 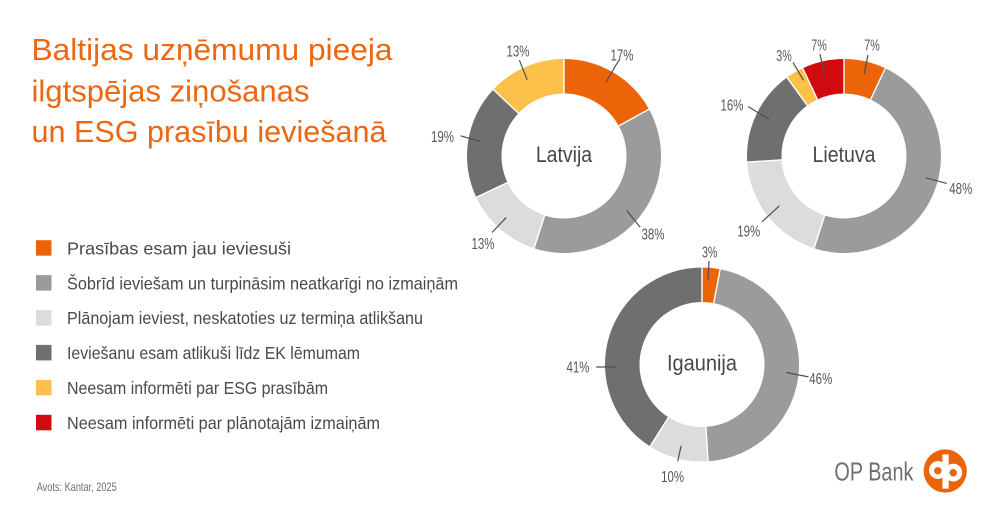 I want to click on svg-text: Igaunija, so click(x=702, y=362).